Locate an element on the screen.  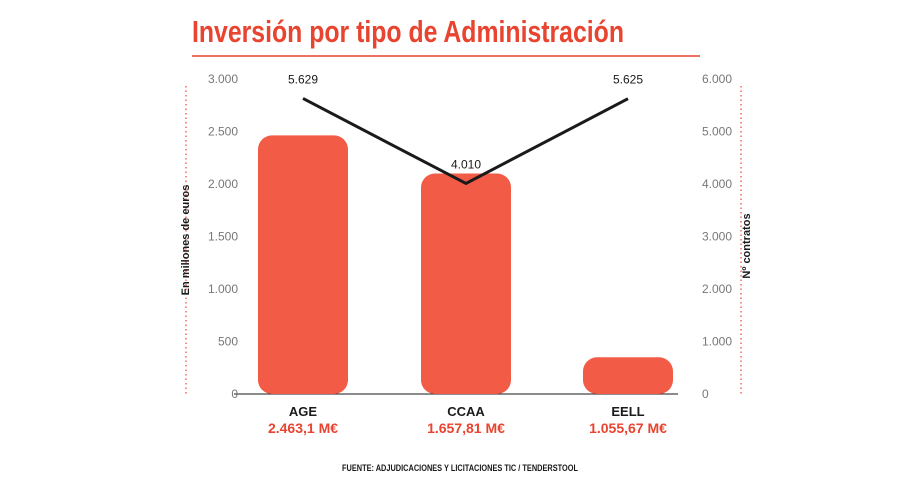
investment-label-ccaa: 1.657,81 M€ is located at coordinates (466, 428).